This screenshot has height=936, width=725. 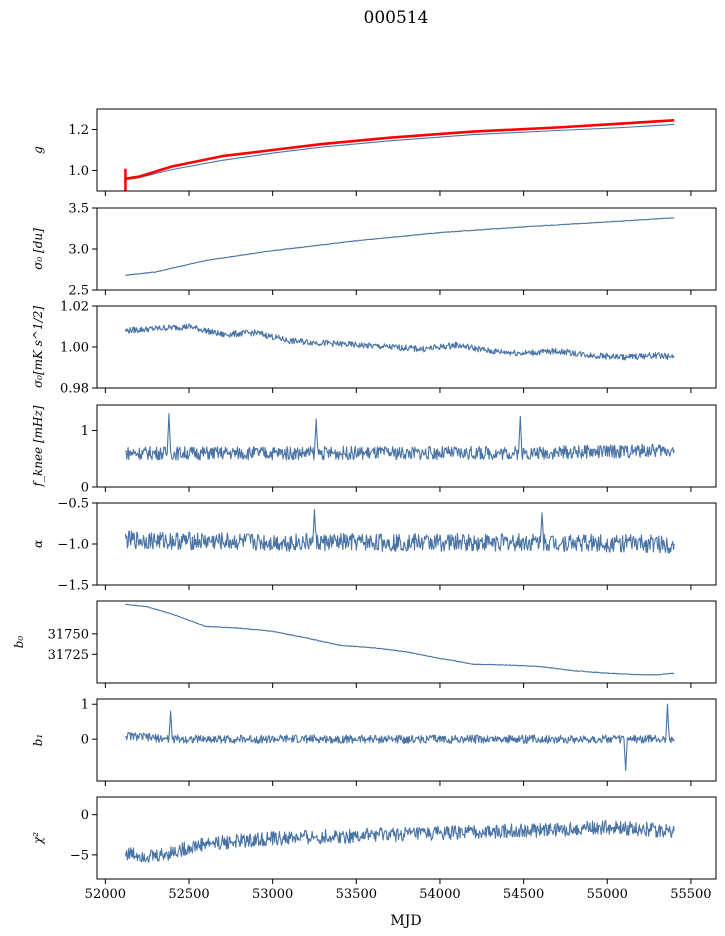 What do you see at coordinates (105, 894) in the screenshot?
I see `xtick-label: 52000` at bounding box center [105, 894].